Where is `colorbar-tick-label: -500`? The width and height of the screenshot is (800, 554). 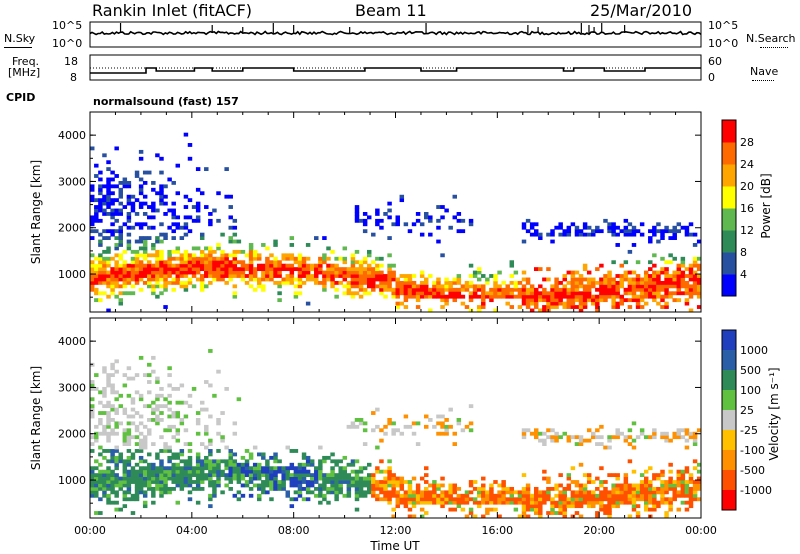
colorbar-tick-label: -500 is located at coordinates (752, 470).